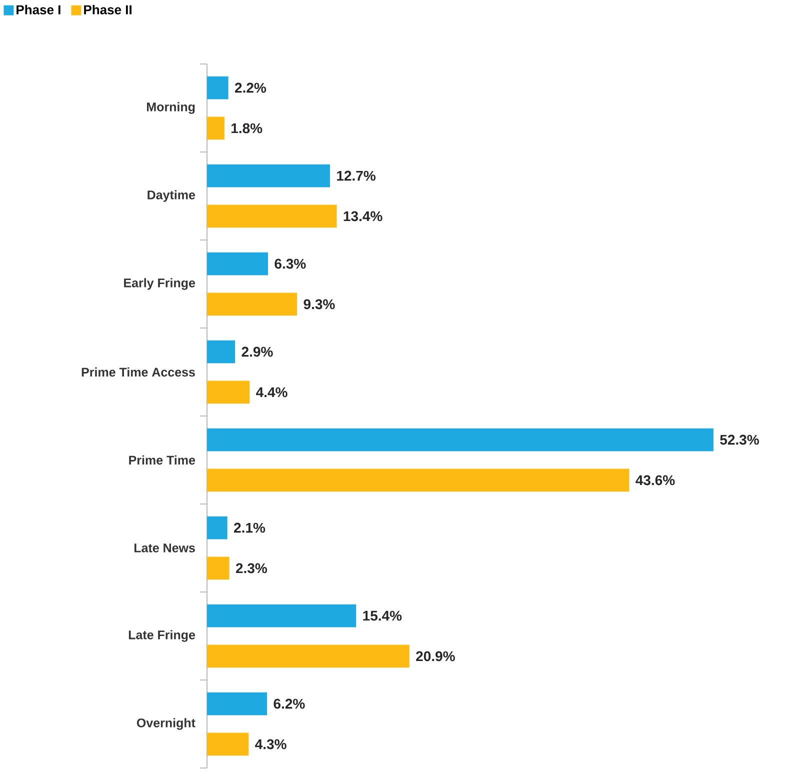  I want to click on y-tick-label: Late Fringe, so click(162, 636).